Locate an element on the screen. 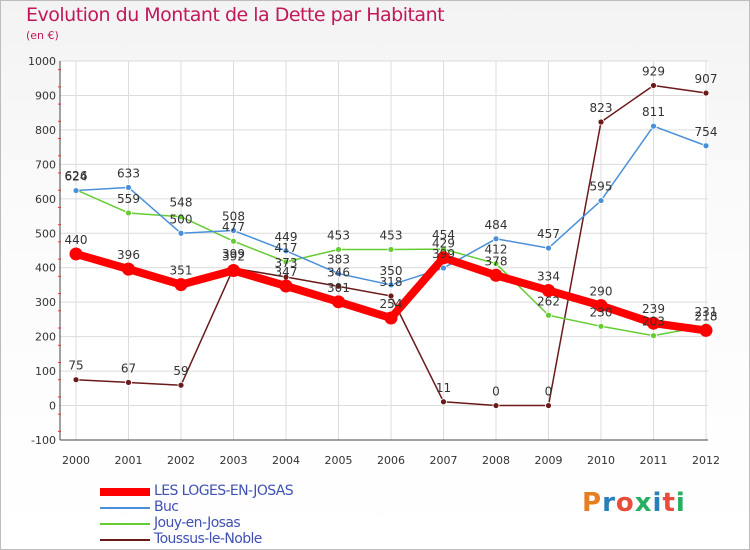 The width and height of the screenshot is (750, 550). chart-subtitle: (en €) is located at coordinates (42, 35).